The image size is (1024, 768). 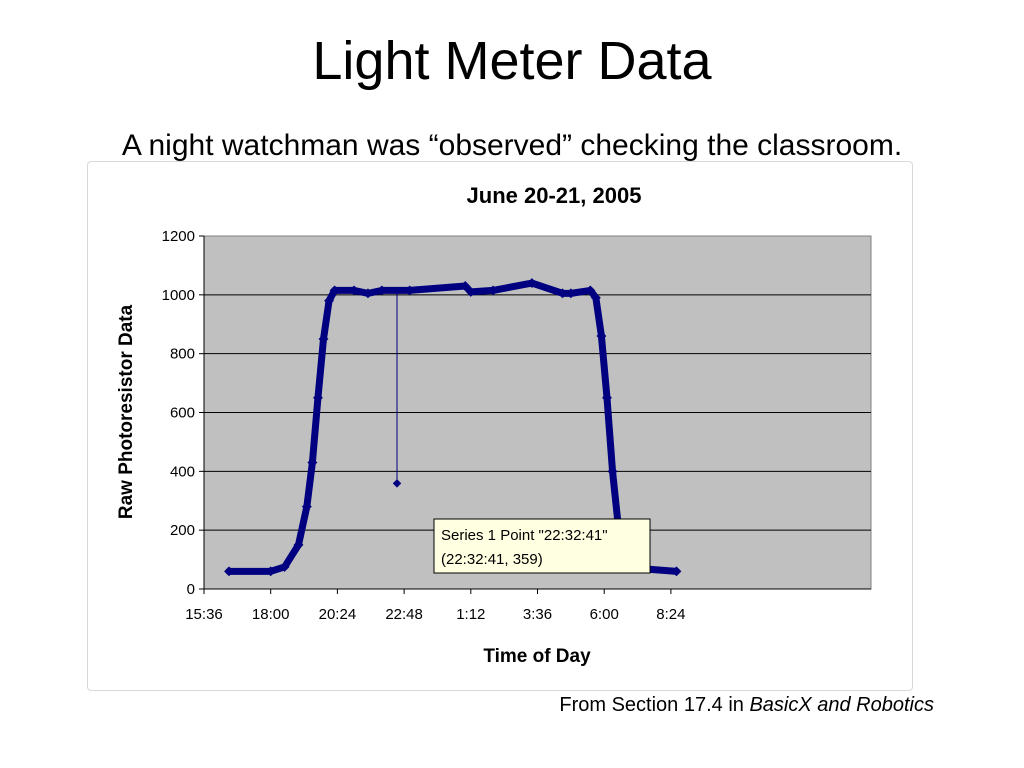 What do you see at coordinates (654, 705) in the screenshot?
I see `source-prefix: From Section 17.4 in` at bounding box center [654, 705].